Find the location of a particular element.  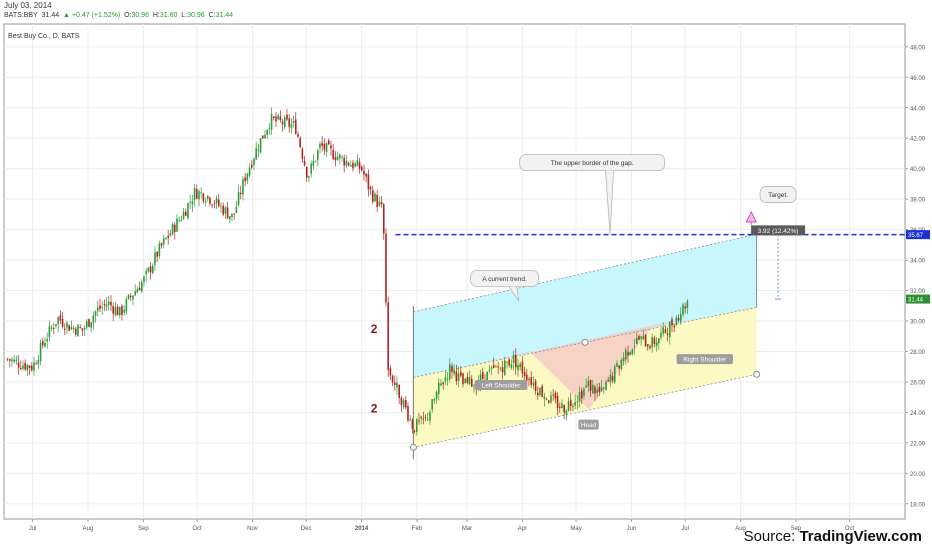

head-shoulders-shape is located at coordinates (558, 364).